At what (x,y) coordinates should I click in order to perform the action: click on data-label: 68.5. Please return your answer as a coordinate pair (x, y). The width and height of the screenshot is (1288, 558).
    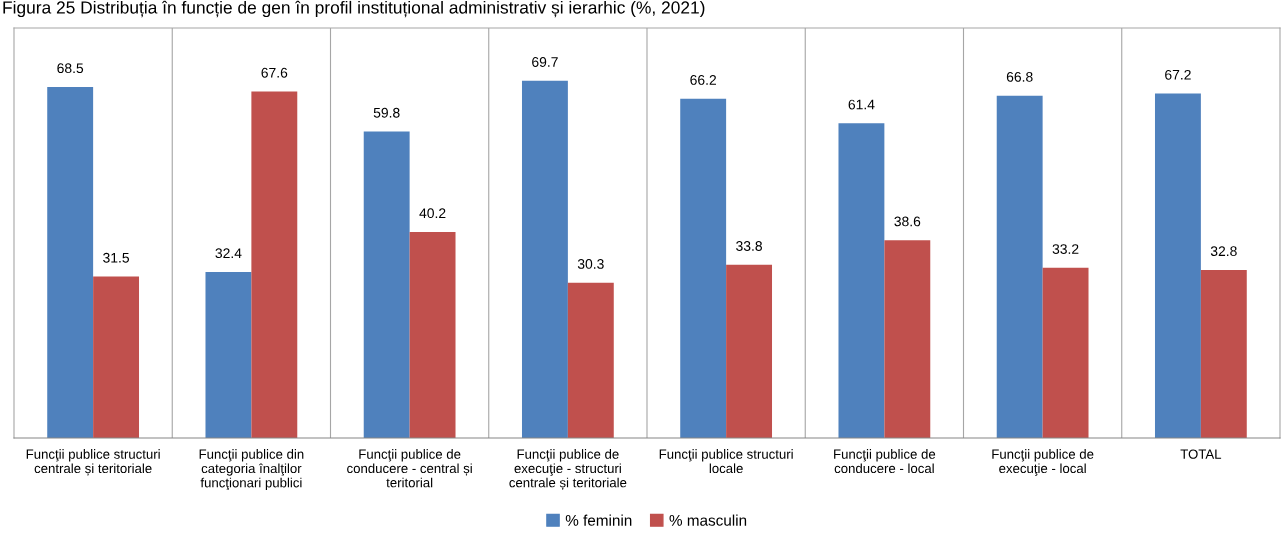
    Looking at the image, I should click on (70, 68).